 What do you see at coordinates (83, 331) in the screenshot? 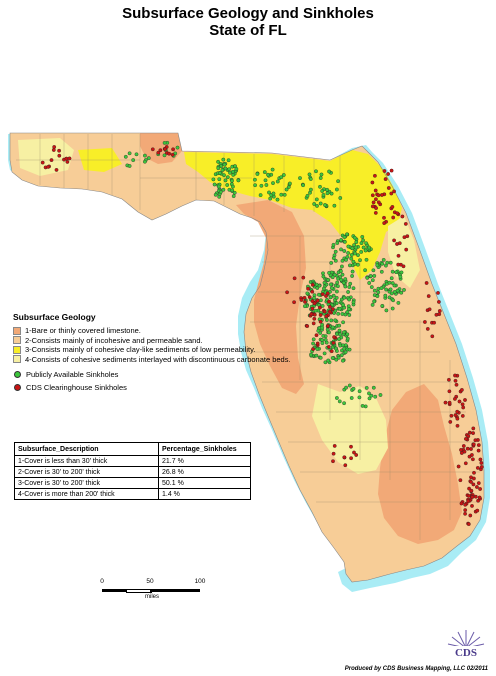
I see `legend-label: 1-Bare or thinly covered limestone.` at bounding box center [83, 331].